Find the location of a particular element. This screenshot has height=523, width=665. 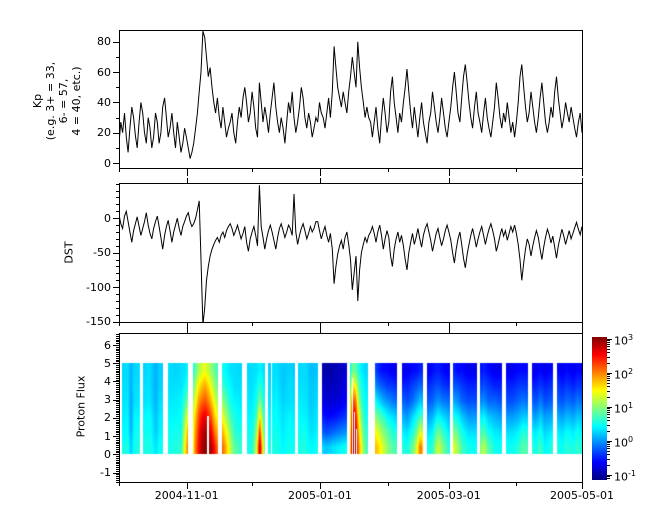

dst-tick-label: -50 is located at coordinates (102, 253).